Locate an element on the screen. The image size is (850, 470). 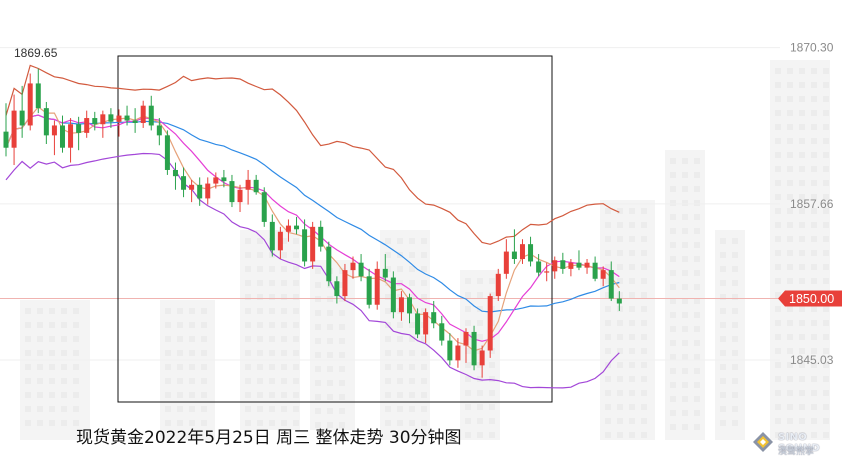
y-tick-label: 1857.66 is located at coordinates (812, 204).